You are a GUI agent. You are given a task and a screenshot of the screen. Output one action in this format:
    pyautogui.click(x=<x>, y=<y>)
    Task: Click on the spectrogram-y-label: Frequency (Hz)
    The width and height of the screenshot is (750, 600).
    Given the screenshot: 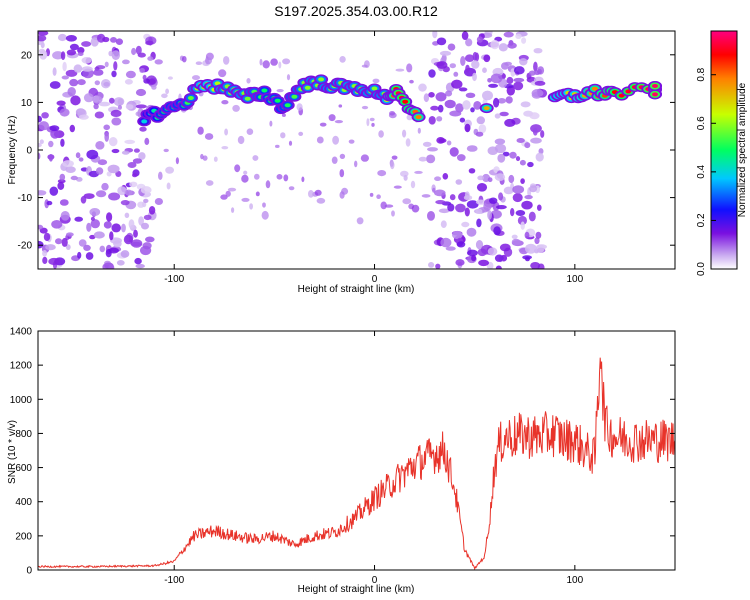 What is the action you would take?
    pyautogui.click(x=12, y=150)
    